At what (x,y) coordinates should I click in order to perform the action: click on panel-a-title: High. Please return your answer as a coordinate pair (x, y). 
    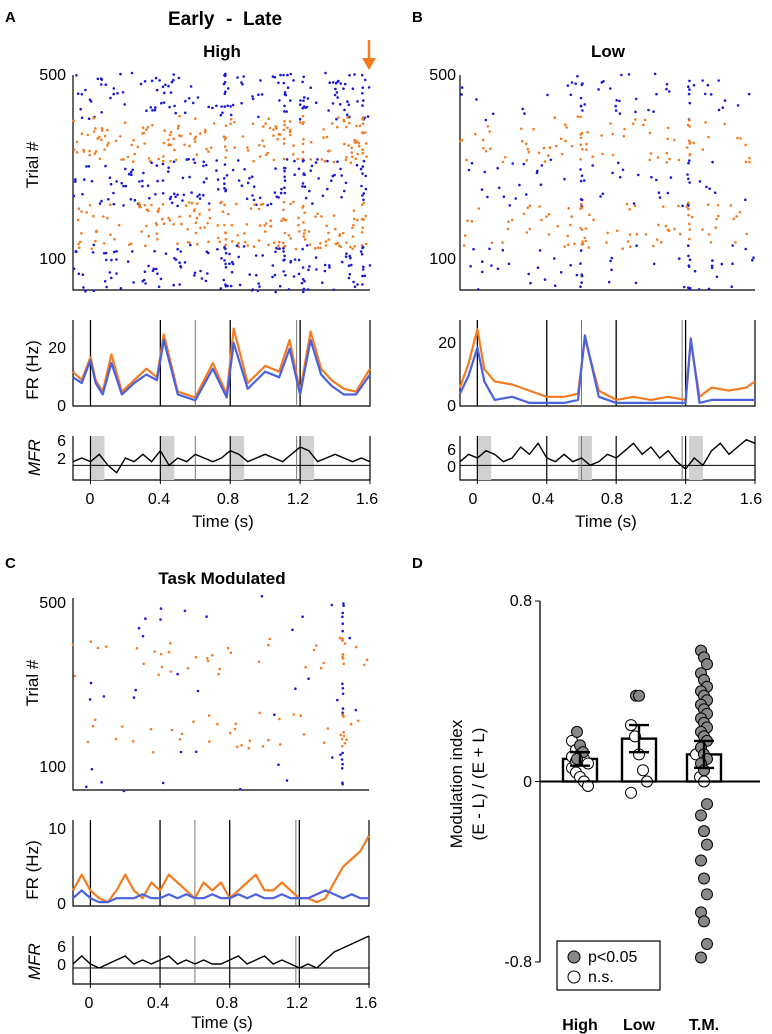
    Looking at the image, I should click on (222, 51).